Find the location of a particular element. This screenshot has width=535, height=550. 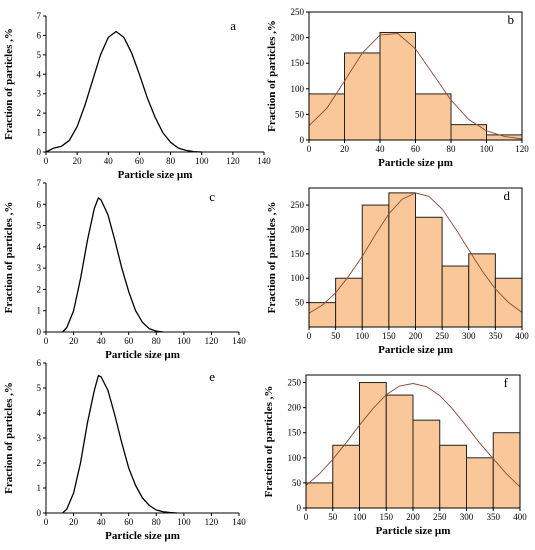

y-tick-label-a-4: 4 is located at coordinates (39, 74).